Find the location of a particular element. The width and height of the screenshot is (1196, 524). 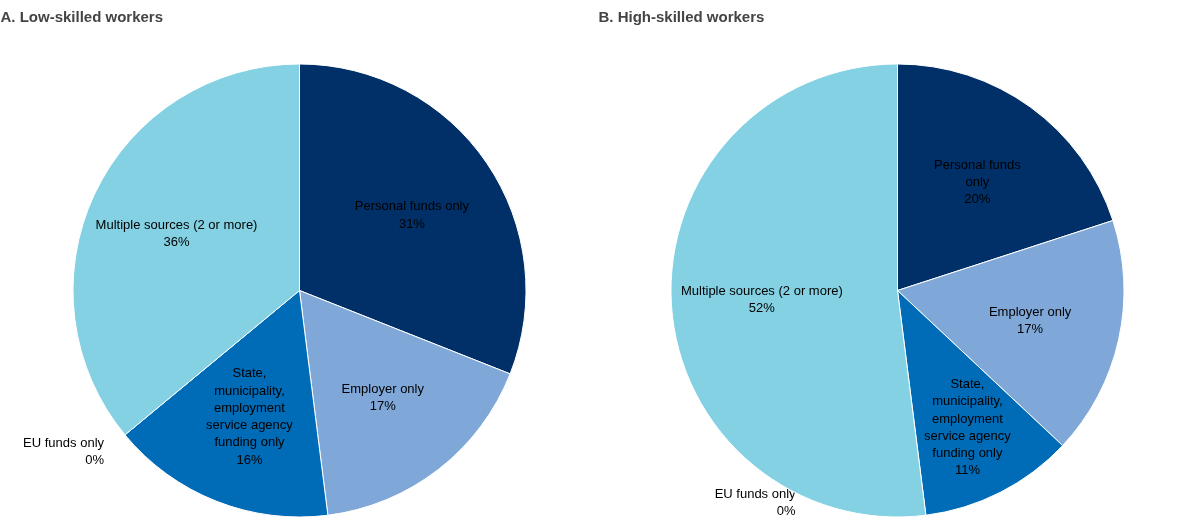

chart-title: A. Low-skilled workers is located at coordinates (82, 16).